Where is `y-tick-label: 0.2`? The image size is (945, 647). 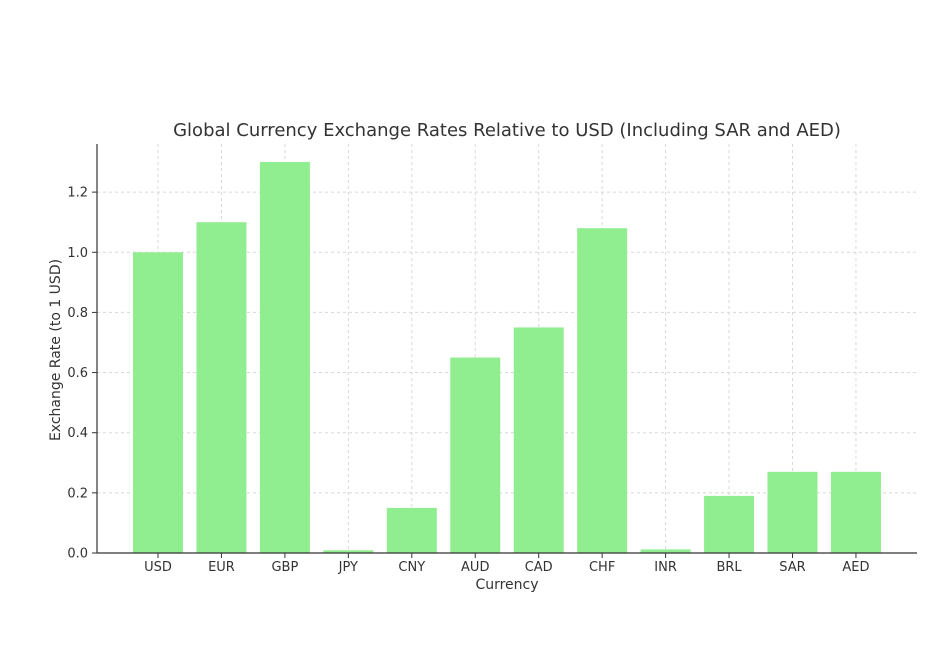
y-tick-label: 0.2 is located at coordinates (77, 493).